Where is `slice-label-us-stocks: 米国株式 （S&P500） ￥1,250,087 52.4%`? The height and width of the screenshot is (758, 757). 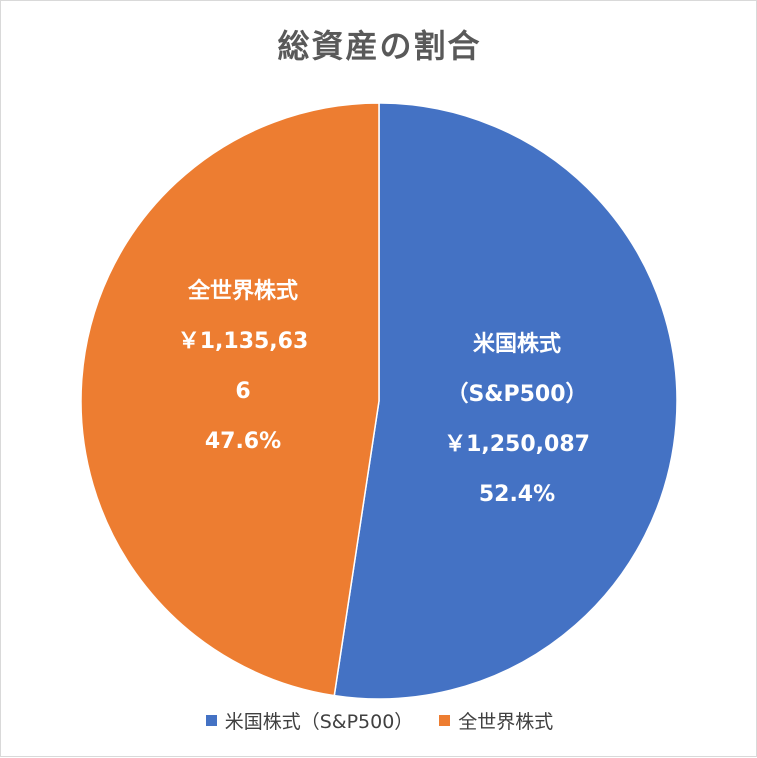
slice-label-us-stocks: 米国株式 （S&P500） ￥1,250,087 52.4% is located at coordinates (517, 419).